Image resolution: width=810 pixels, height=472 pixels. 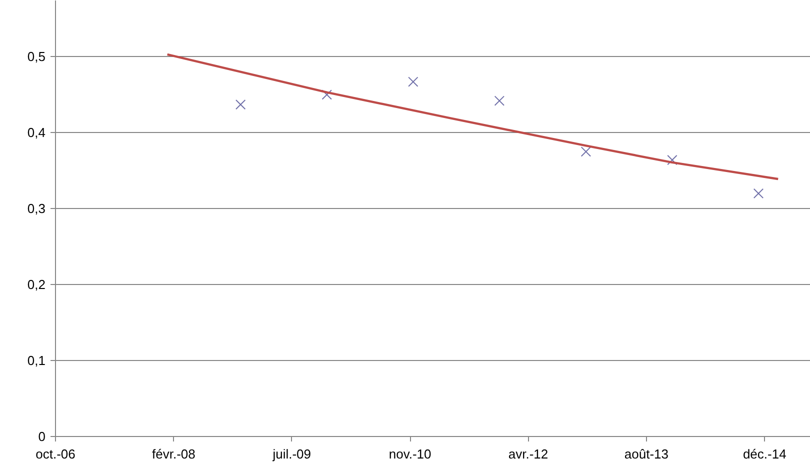 I want to click on y-tick-label: 0, so click(x=42, y=436).